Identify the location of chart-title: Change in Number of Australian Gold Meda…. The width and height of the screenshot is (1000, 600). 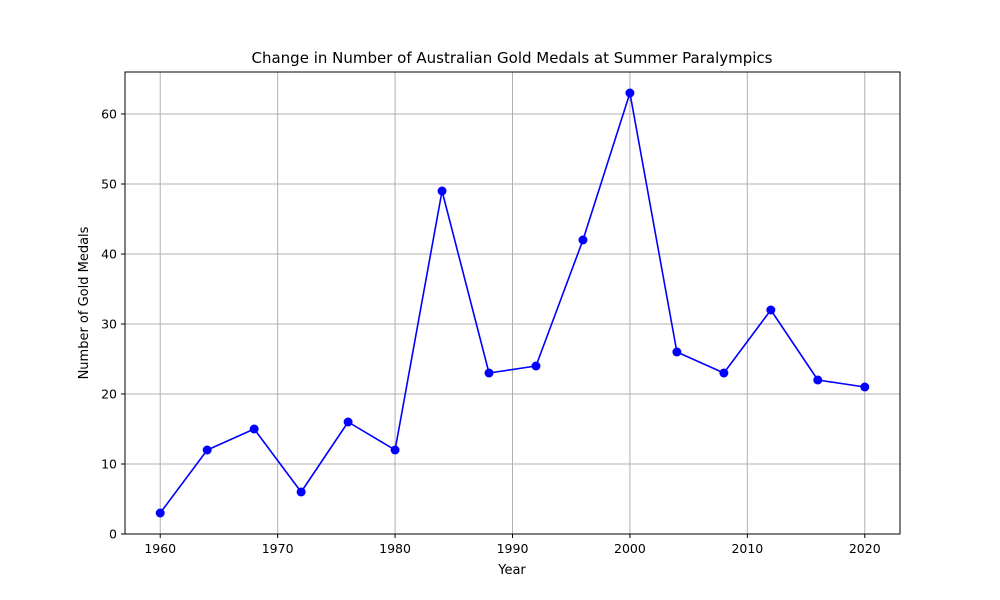
(512, 58).